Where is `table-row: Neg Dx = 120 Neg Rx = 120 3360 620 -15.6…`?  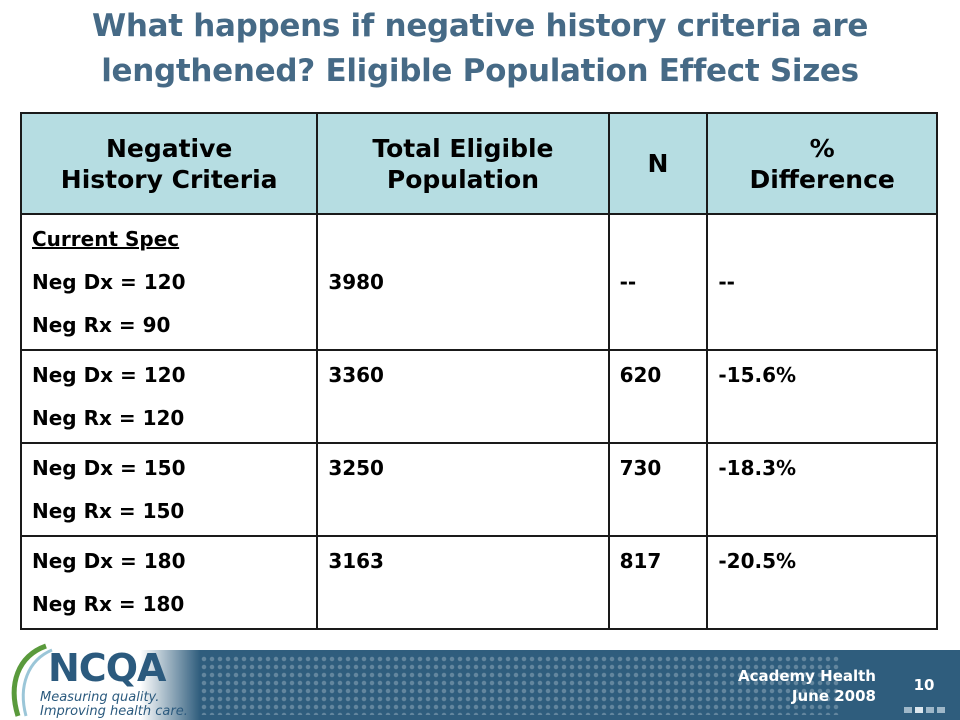
table-row: Neg Dx = 120 Neg Rx = 120 3360 620 -15.6… is located at coordinates (478, 396).